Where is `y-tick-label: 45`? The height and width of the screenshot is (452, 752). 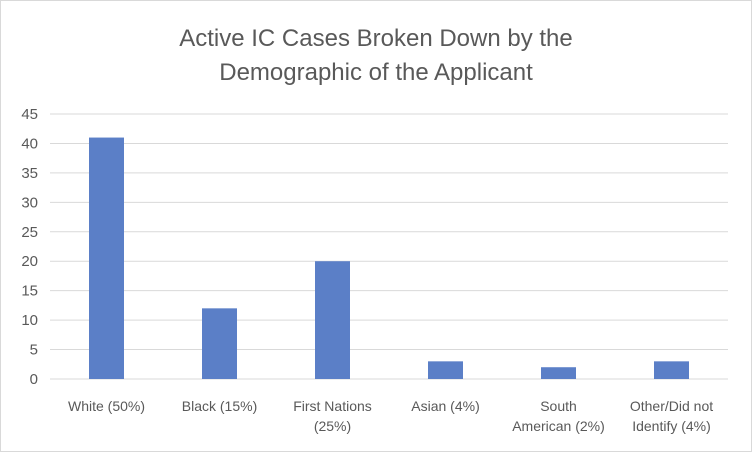 y-tick-label: 45 is located at coordinates (29, 114).